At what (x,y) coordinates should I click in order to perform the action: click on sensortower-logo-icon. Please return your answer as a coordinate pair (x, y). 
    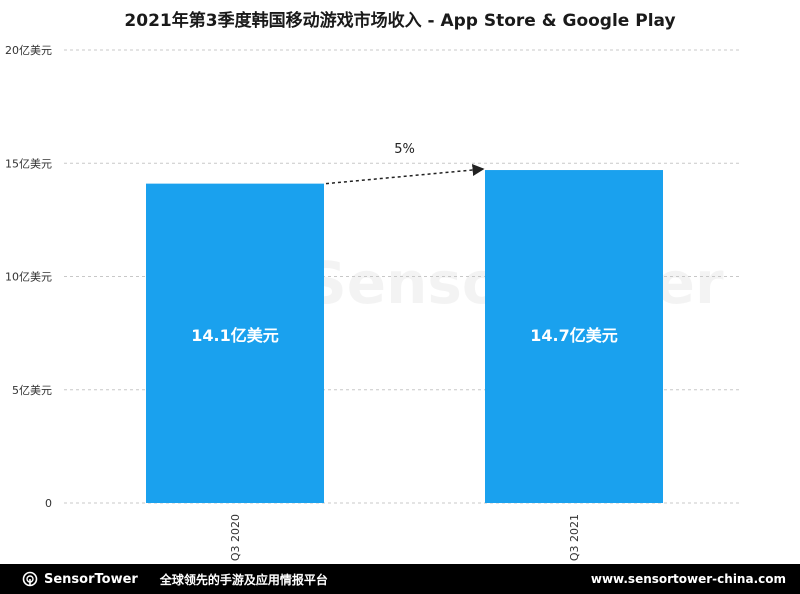
    Looking at the image, I should click on (30, 579).